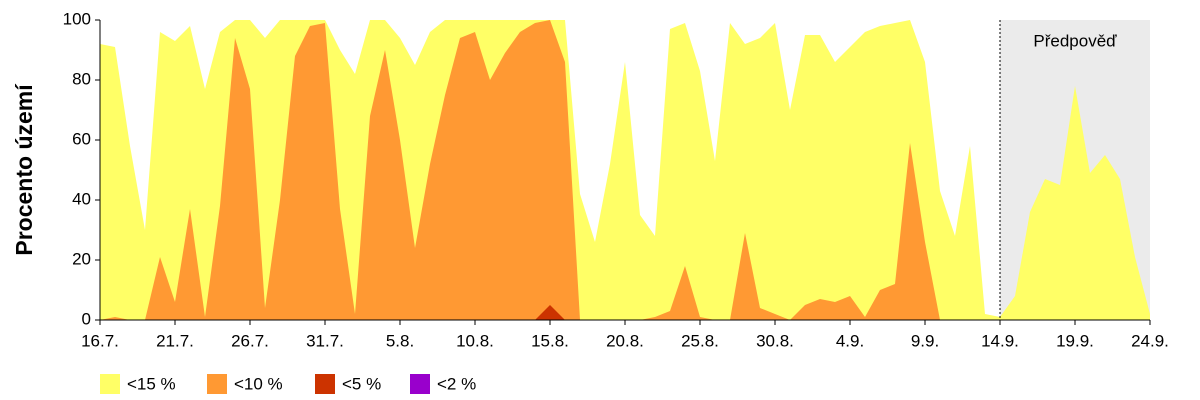  Describe the element at coordinates (81, 258) in the screenshot. I see `y-tick-label: 20` at that location.